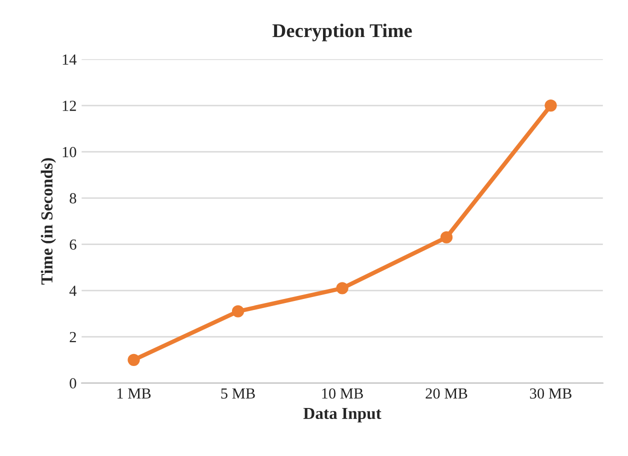  What do you see at coordinates (48, 221) in the screenshot?
I see `y-axis-title: Time (in Seconds)` at bounding box center [48, 221].